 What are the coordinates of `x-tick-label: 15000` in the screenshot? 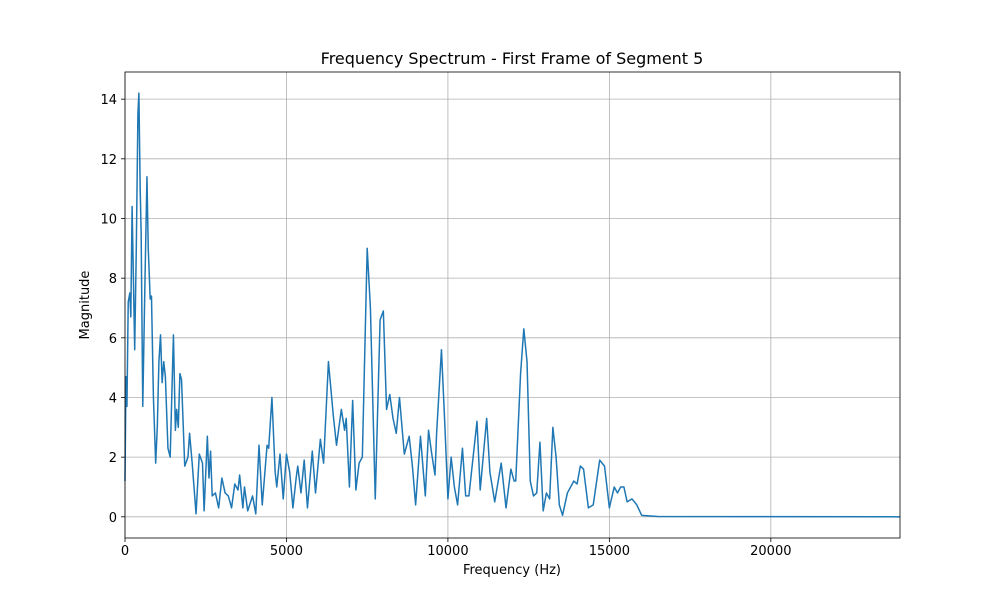 It's located at (609, 551).